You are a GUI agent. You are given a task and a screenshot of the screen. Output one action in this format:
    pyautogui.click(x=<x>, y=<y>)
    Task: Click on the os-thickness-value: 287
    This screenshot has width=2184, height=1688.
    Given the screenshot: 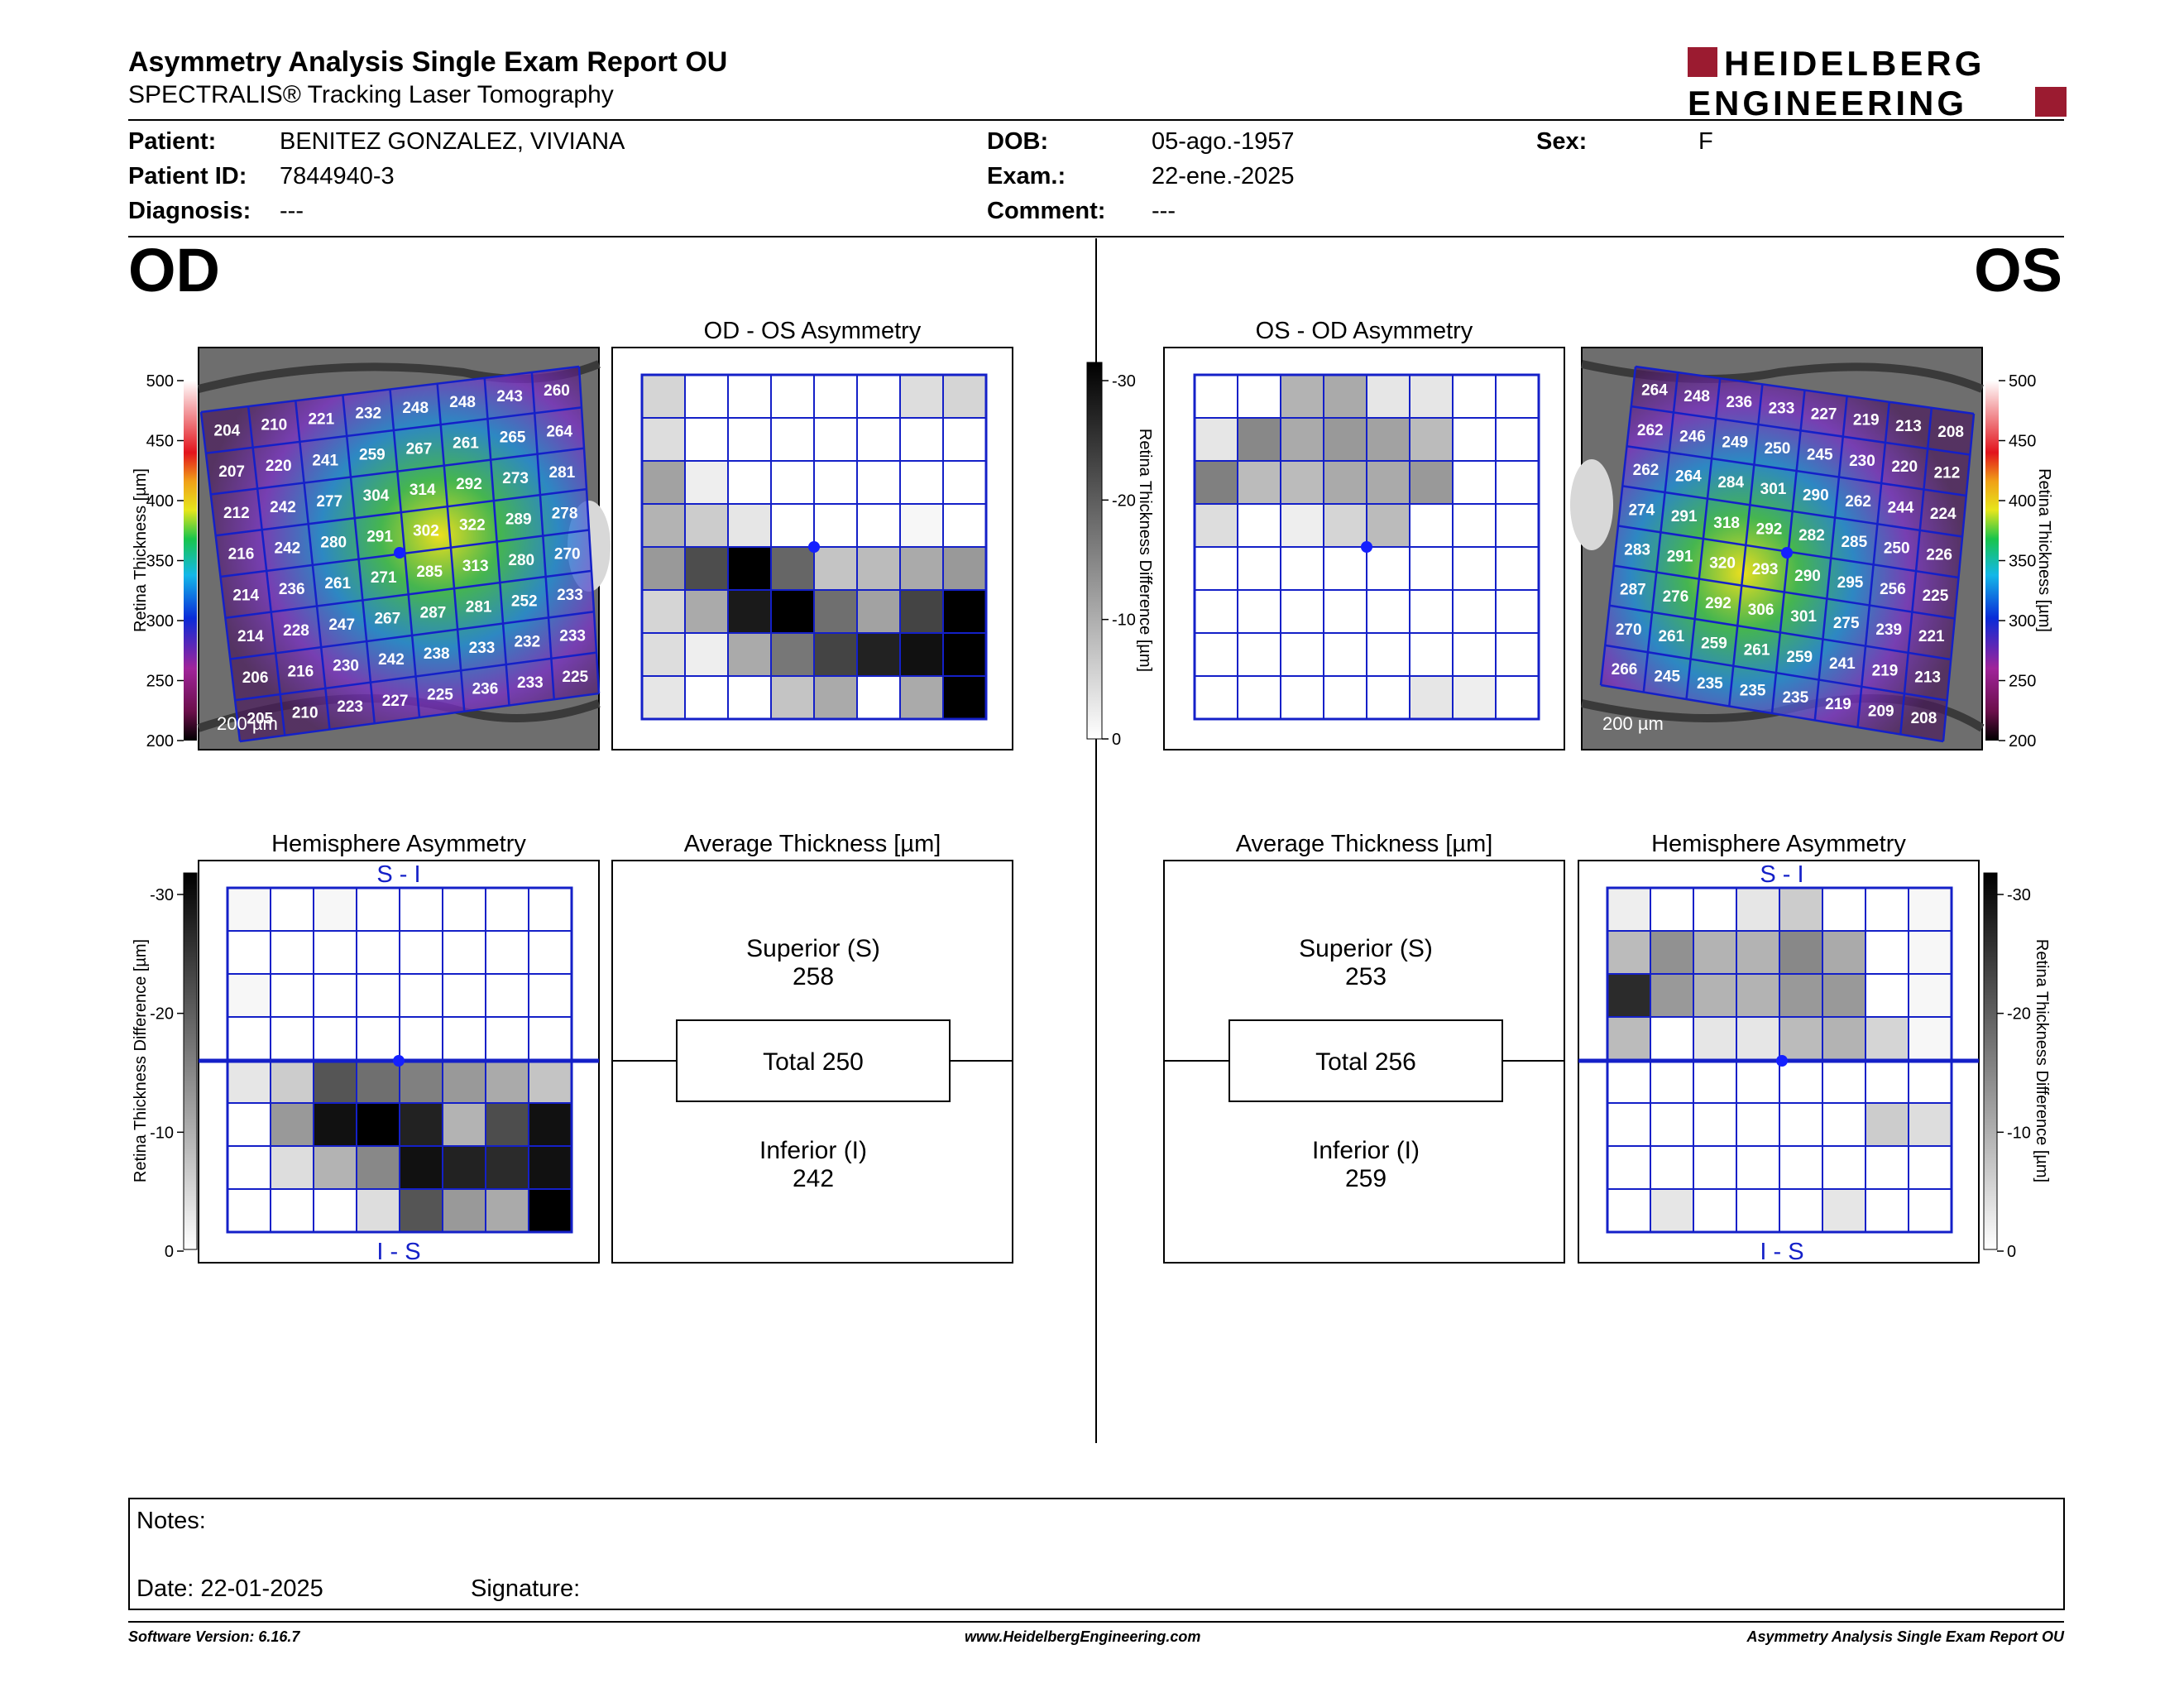 What is the action you would take?
    pyautogui.click(x=1633, y=590)
    